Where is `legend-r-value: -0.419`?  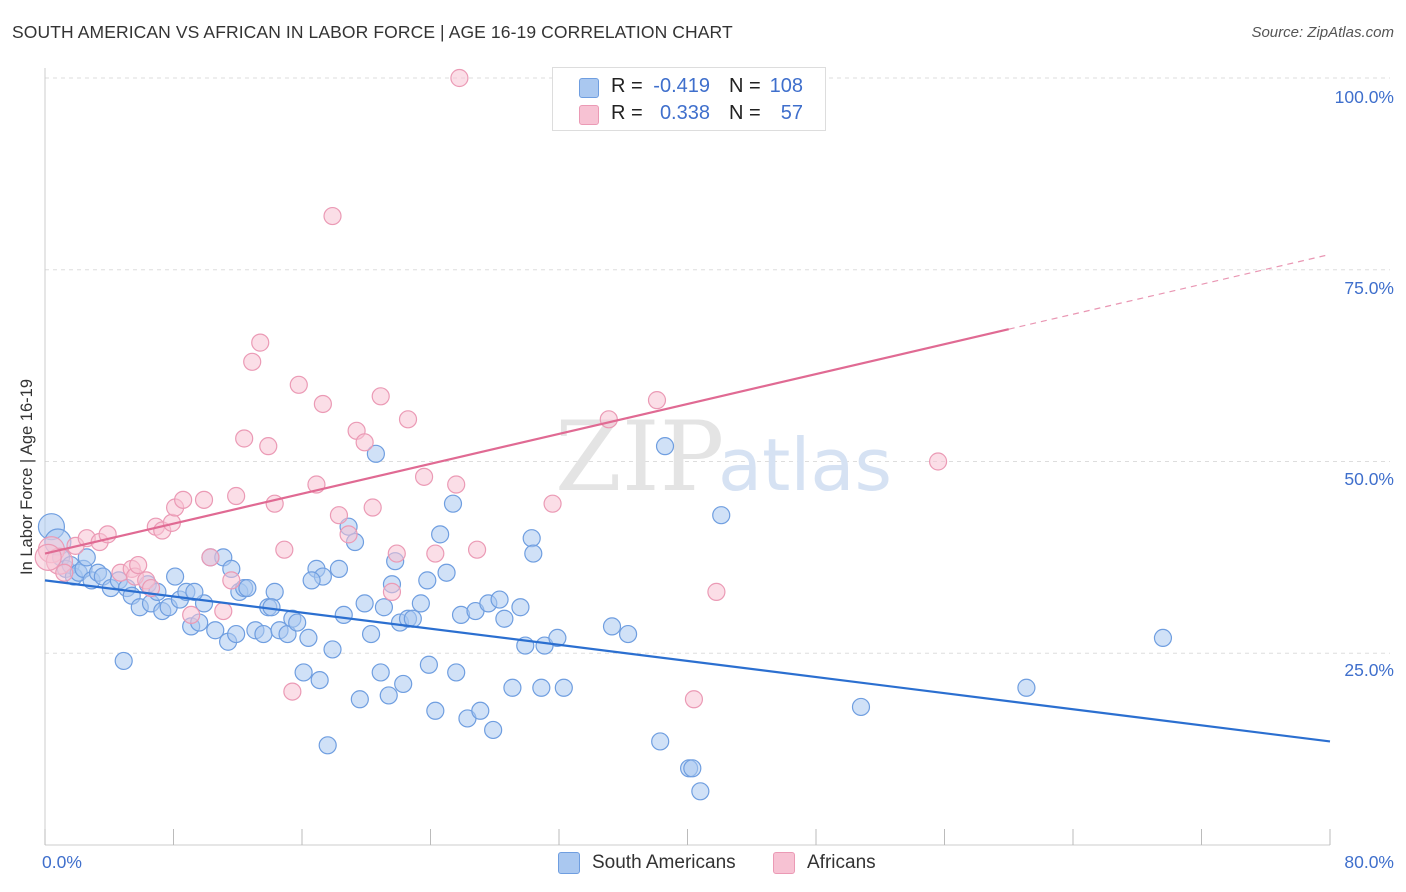 legend-r-value: -0.419 is located at coordinates (681, 86).